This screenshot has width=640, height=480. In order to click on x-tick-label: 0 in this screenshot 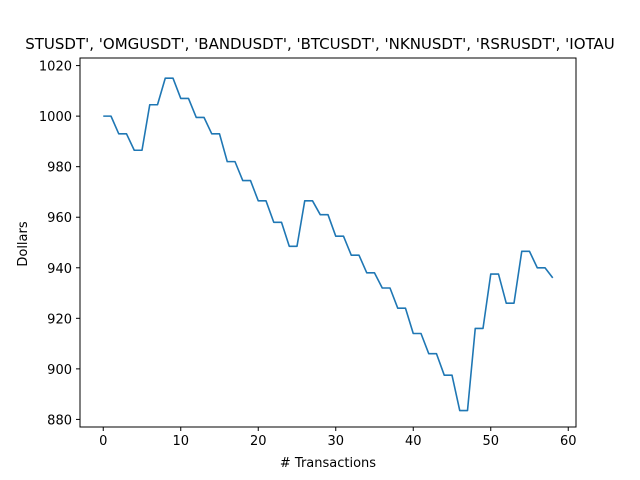, I will do `click(103, 441)`.